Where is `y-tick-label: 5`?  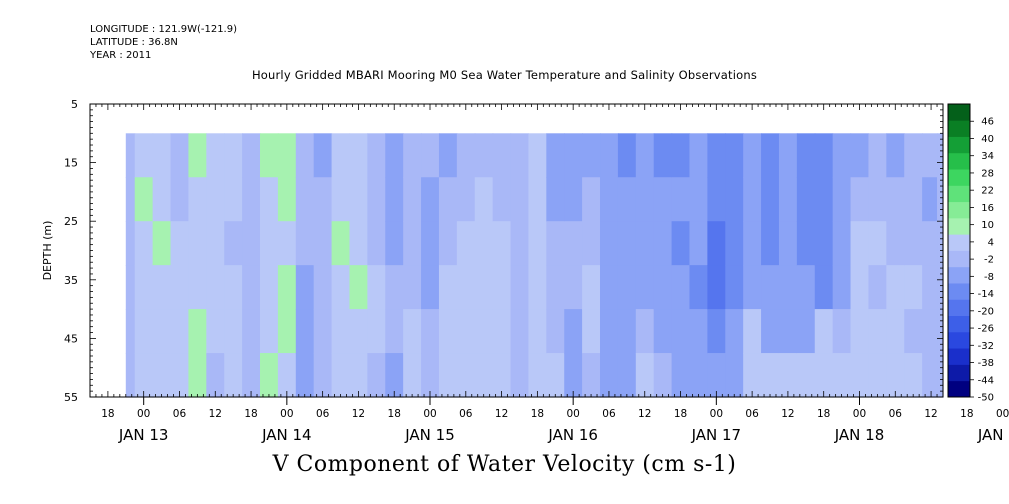 y-tick-label: 5 is located at coordinates (74, 104).